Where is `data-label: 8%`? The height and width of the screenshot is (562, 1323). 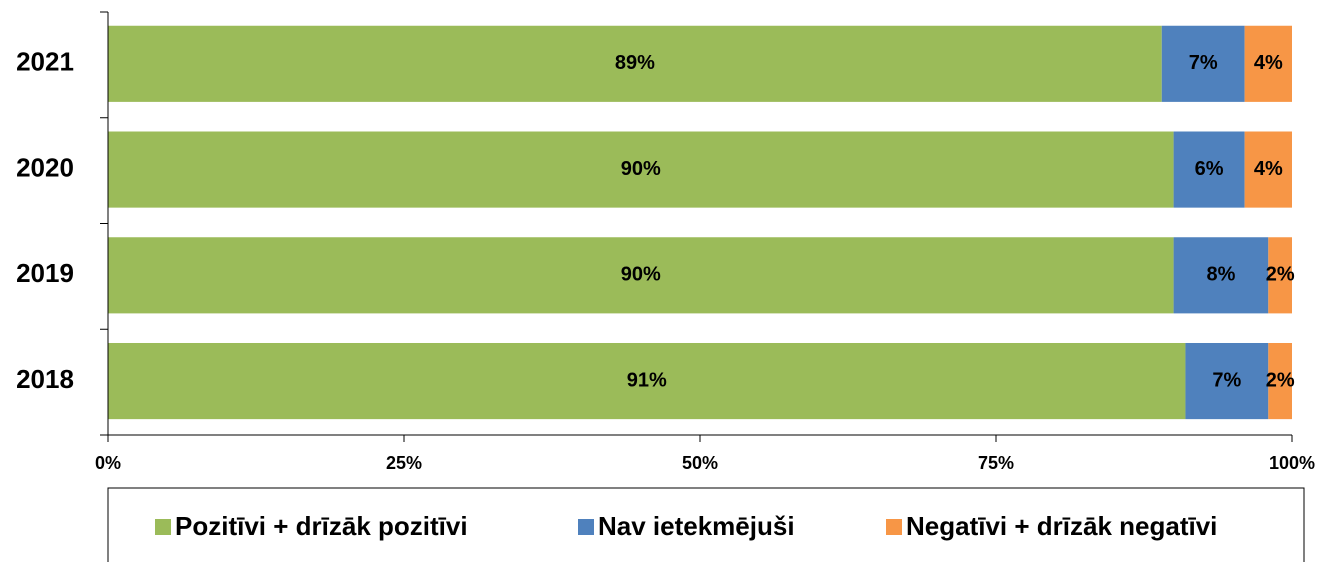
data-label: 8% is located at coordinates (1221, 275).